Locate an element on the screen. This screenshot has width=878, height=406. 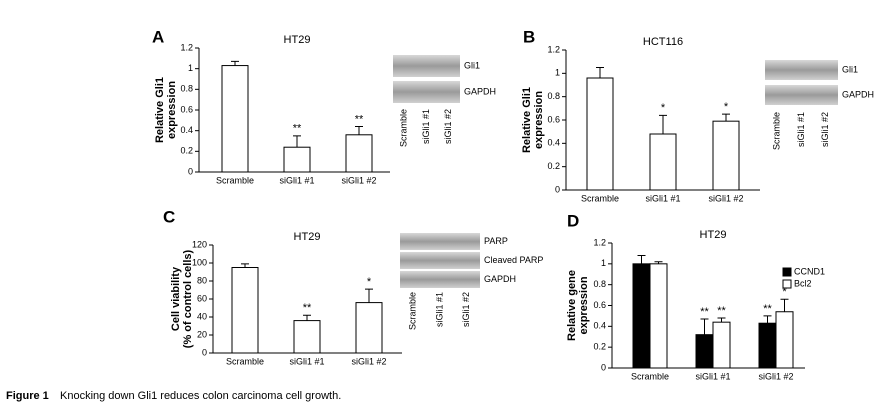
panel-letter: C is located at coordinates (169, 216).